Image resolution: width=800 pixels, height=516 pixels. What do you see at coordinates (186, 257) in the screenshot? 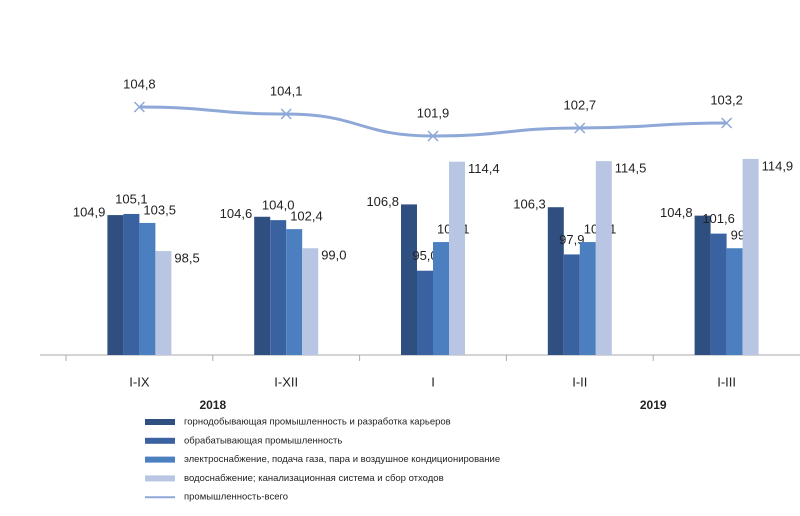
I see `data-label: 98,5` at bounding box center [186, 257].